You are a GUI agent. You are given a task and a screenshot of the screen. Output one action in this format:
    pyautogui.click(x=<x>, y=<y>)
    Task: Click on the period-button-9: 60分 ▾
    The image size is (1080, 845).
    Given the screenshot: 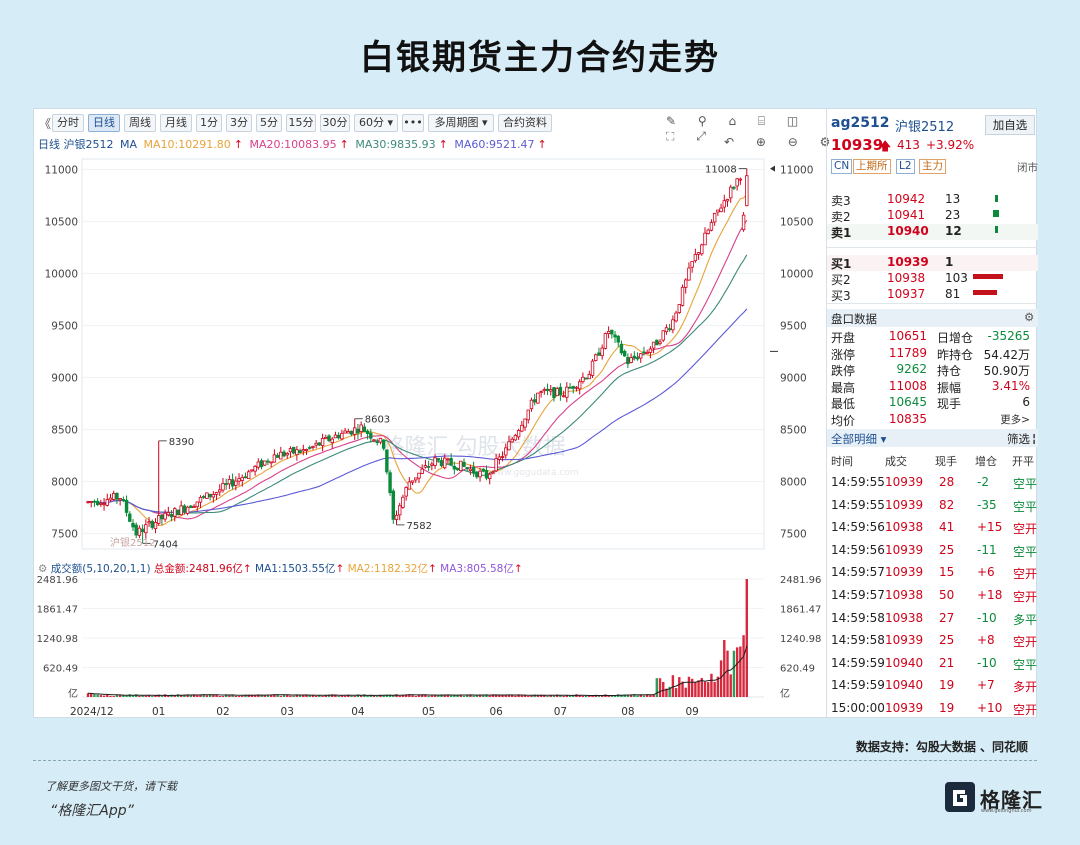 What is the action you would take?
    pyautogui.click(x=376, y=123)
    